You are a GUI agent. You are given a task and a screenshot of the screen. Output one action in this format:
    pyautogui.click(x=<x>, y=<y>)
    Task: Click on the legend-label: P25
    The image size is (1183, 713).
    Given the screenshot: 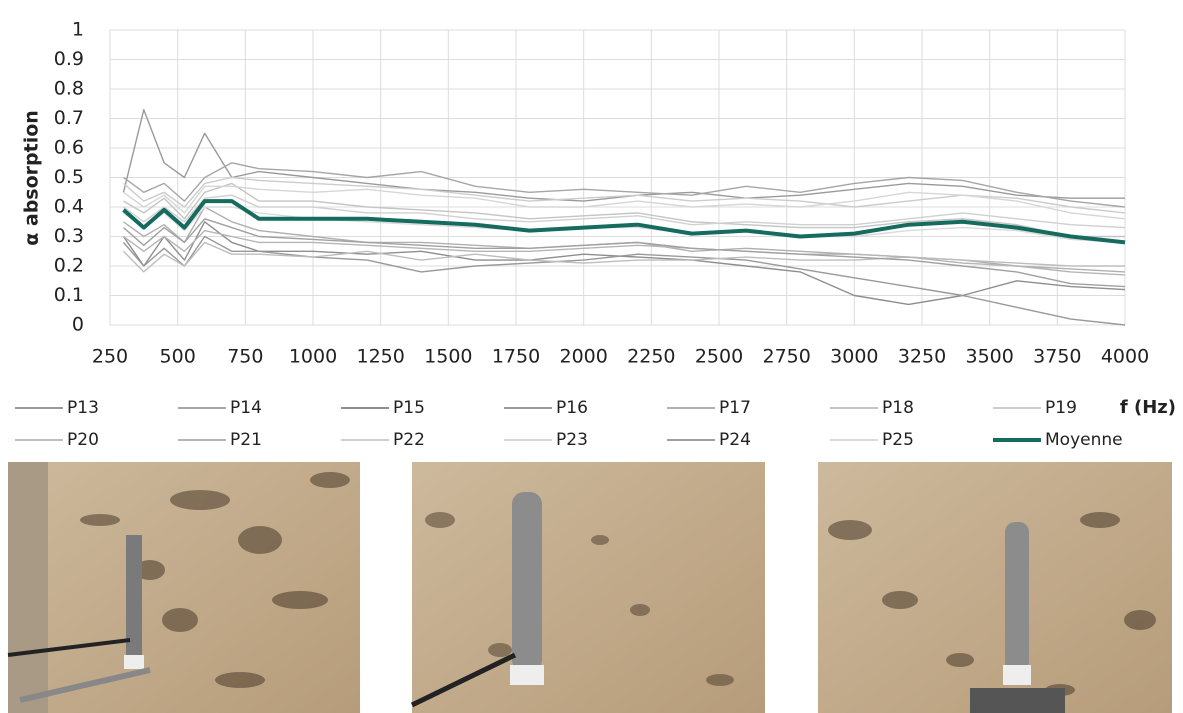 What is the action you would take?
    pyautogui.click(x=898, y=440)
    